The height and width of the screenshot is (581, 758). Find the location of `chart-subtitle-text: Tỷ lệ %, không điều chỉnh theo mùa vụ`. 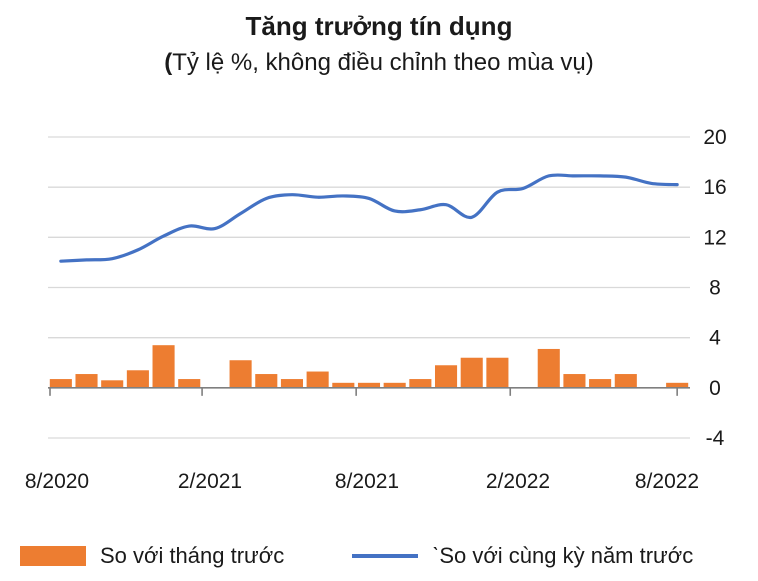

chart-subtitle-text: Tỷ lệ %, không điều chỉnh theo mùa vụ is located at coordinates (379, 62).